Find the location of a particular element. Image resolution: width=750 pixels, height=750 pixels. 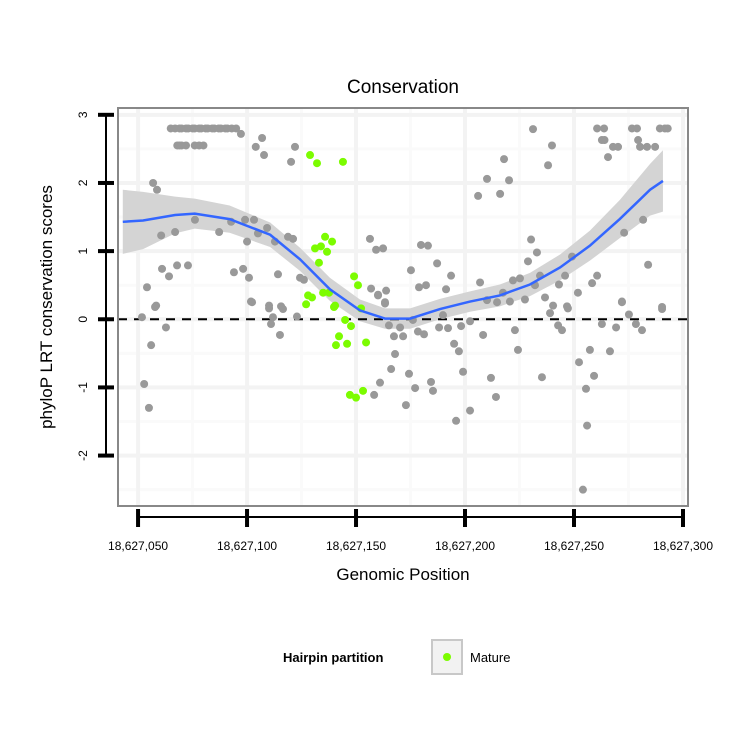

x-tick-label: 18,627,300 is located at coordinates (683, 546).